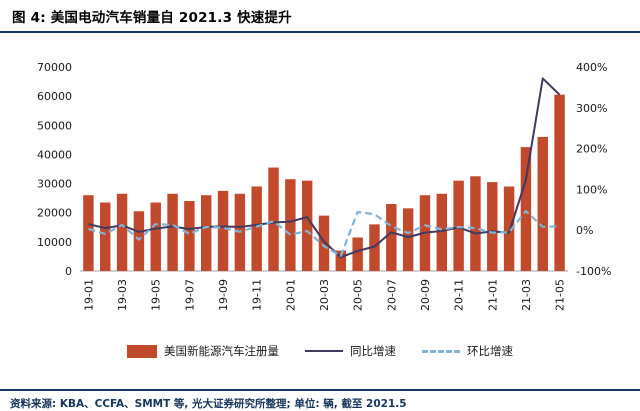  What do you see at coordinates (54, 184) in the screenshot?
I see `svg-text: 30000` at bounding box center [54, 184].